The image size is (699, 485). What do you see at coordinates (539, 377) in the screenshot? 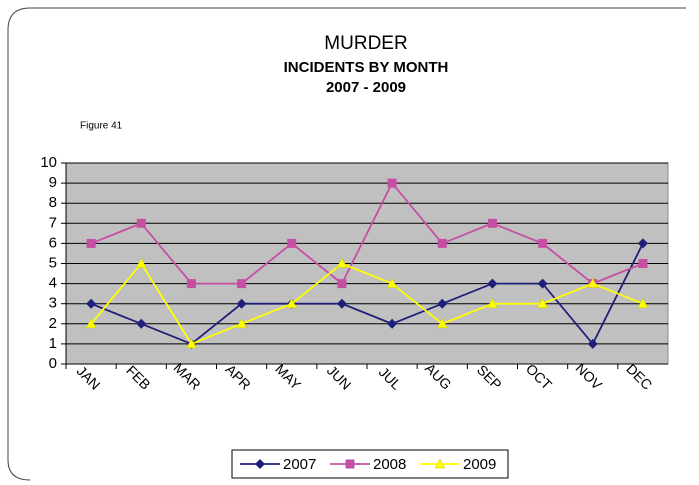
I see `x-tick-label: OCT` at bounding box center [539, 377].